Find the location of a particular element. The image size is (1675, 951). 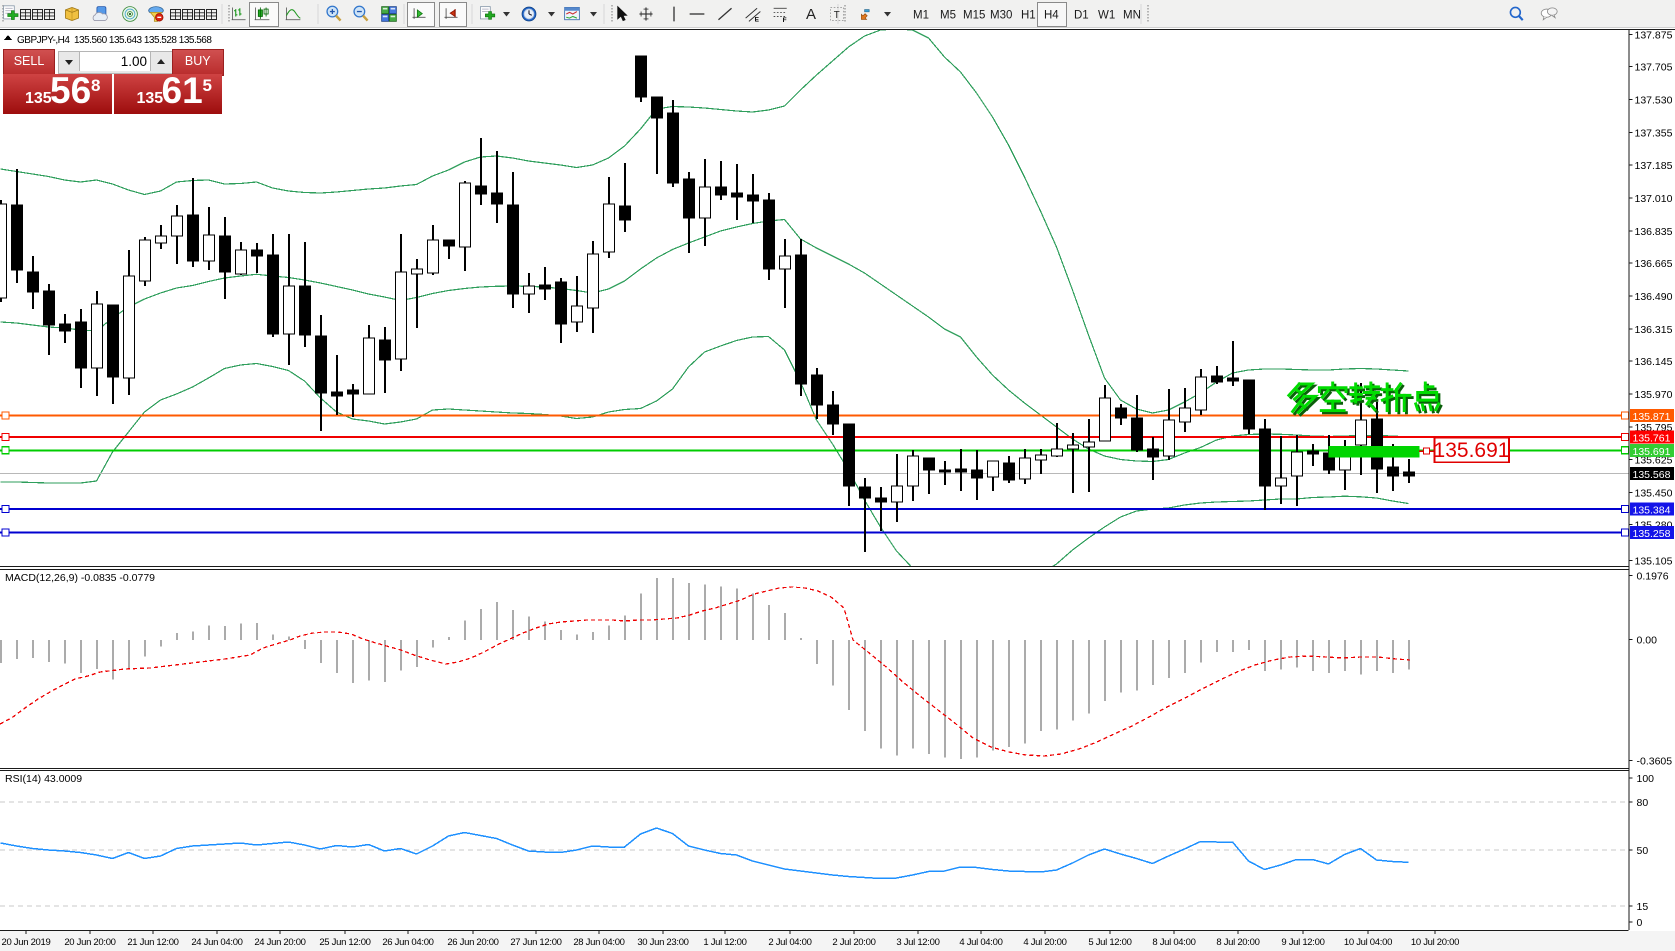

svg-text: 137.355 is located at coordinates (1654, 134).